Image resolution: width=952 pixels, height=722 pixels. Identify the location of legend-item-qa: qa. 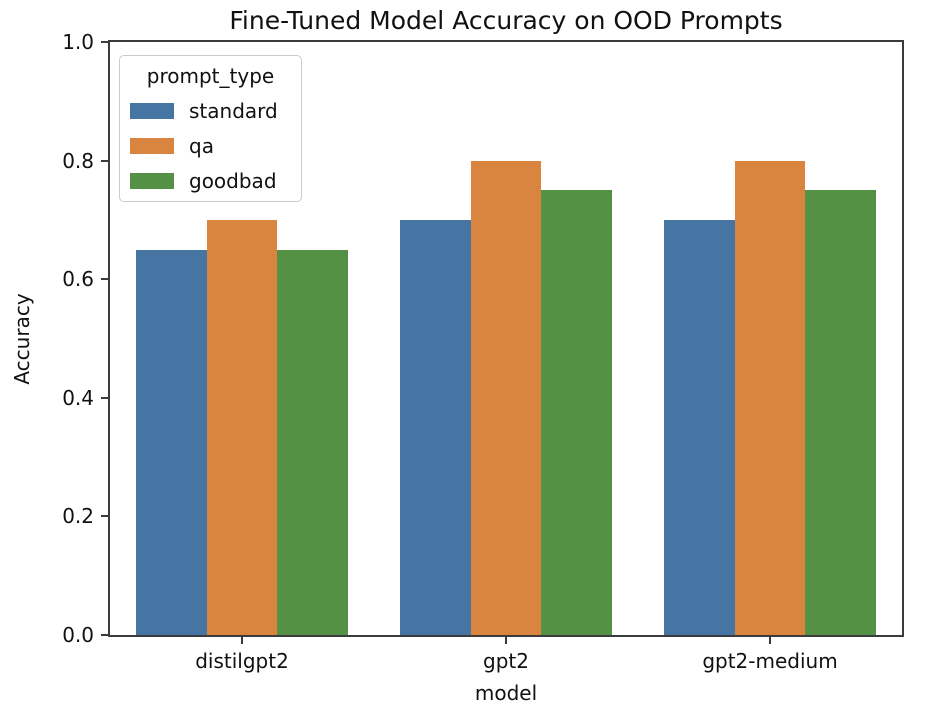
(210, 146).